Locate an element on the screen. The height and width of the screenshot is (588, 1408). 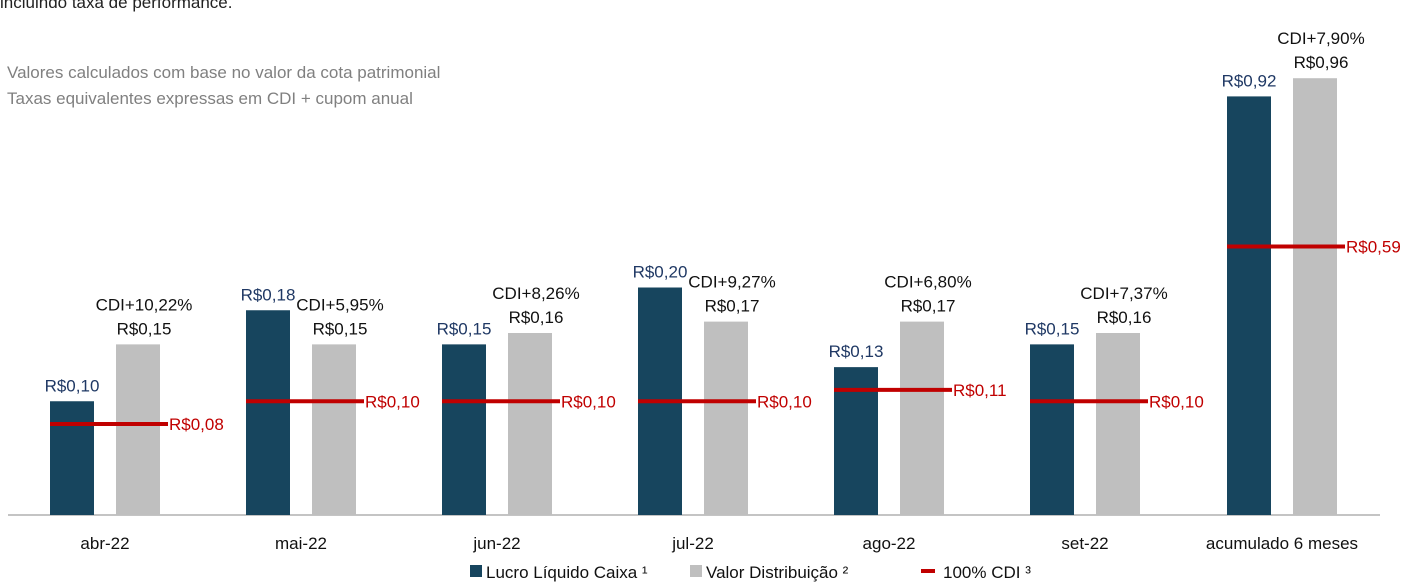
chart-title: incluindo taxa de performance. is located at coordinates (116, 6).